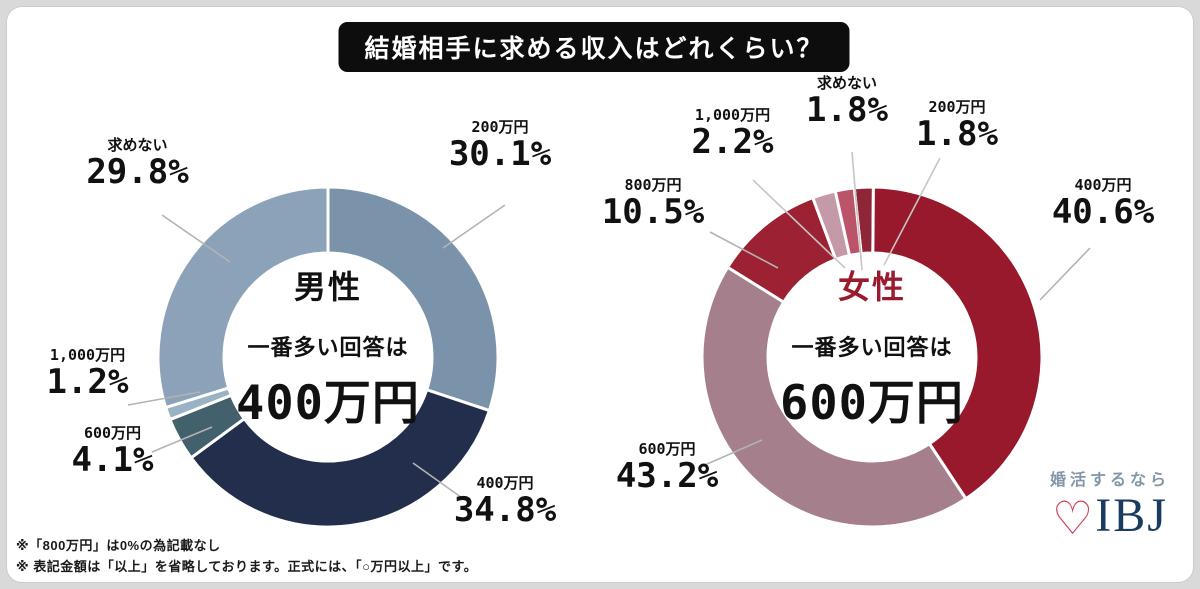 The image size is (1200, 589). What do you see at coordinates (653, 185) in the screenshot?
I see `slice-label: 800万円` at bounding box center [653, 185].